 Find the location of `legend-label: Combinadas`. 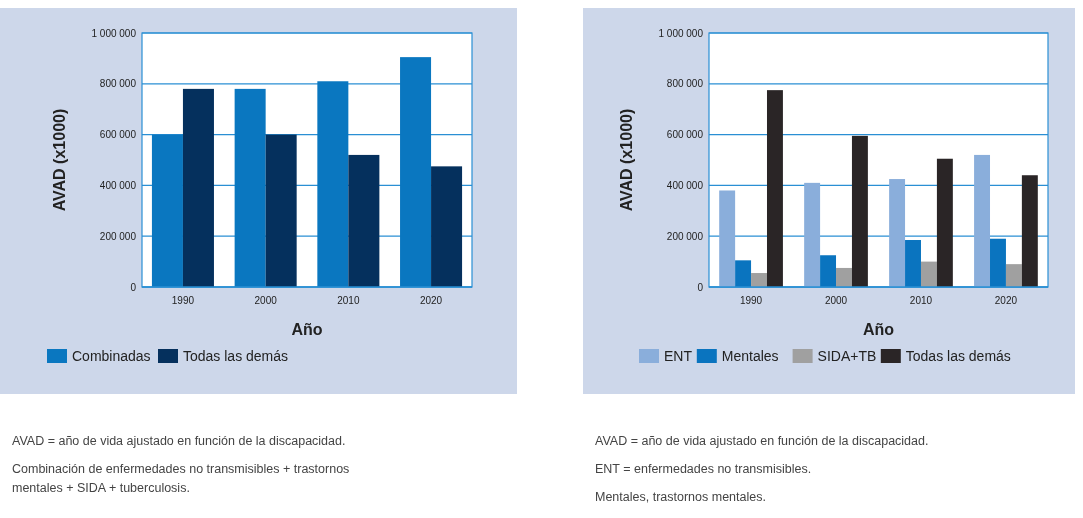

legend-label: Combinadas is located at coordinates (111, 356).